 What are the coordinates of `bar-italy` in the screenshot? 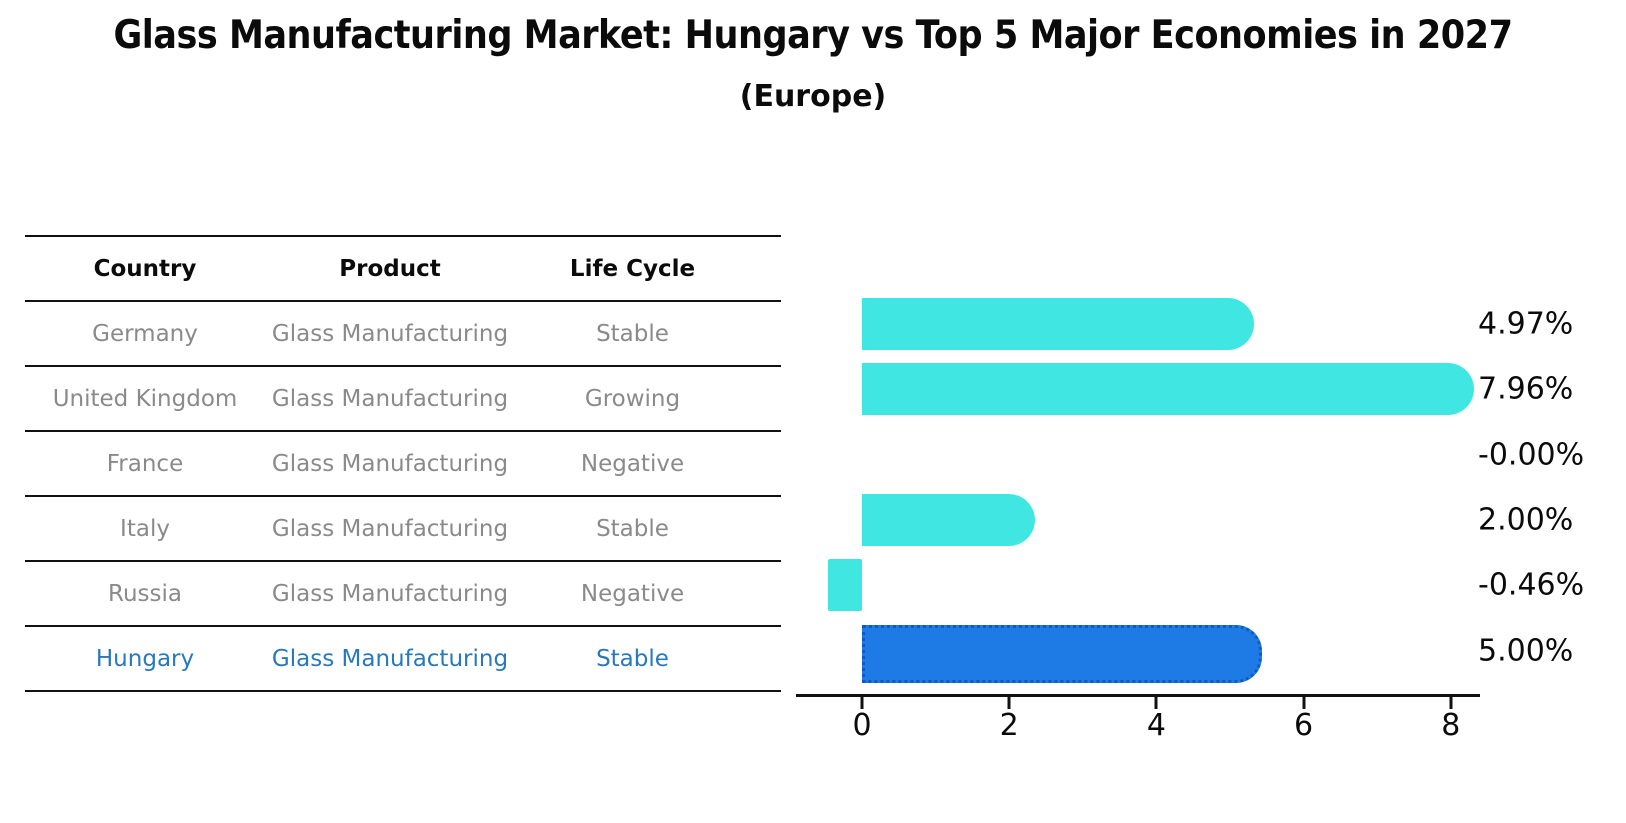 It's located at (949, 519).